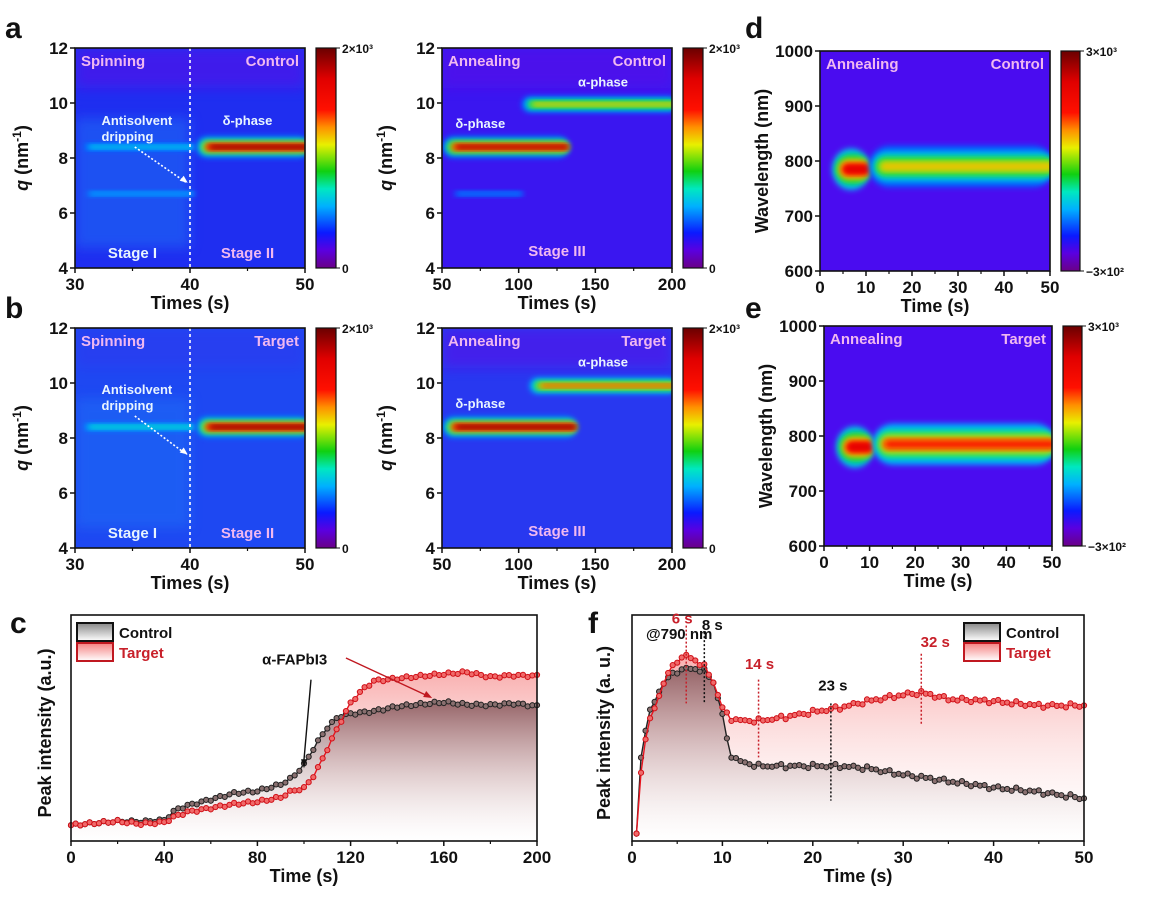 This screenshot has height=905, width=1158. I want to click on colorbar-max-label: 2×10³, so click(724, 329).